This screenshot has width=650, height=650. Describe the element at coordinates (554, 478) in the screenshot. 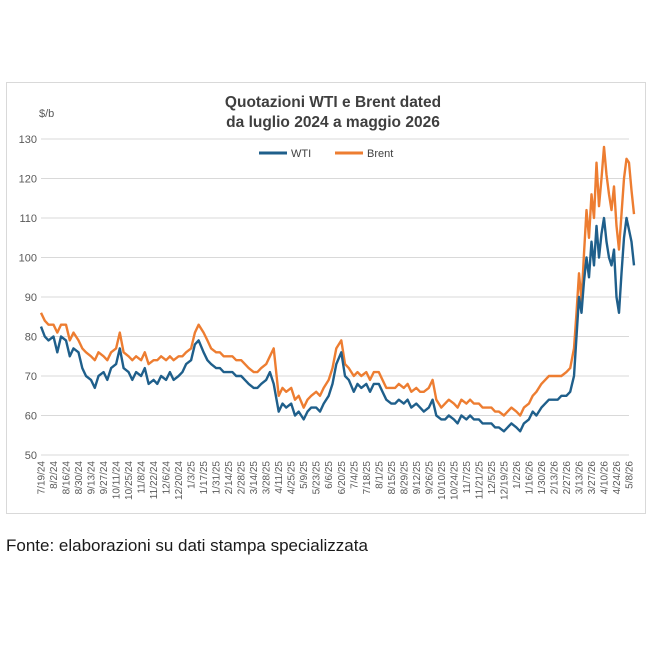

I see `x-tick-label: 2/13/26` at that location.